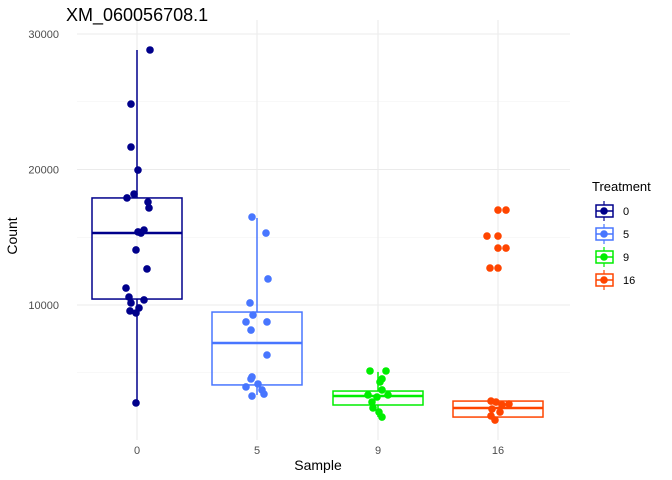  What do you see at coordinates (137, 15) in the screenshot?
I see `chart-title: XM_060056708.1` at bounding box center [137, 15].